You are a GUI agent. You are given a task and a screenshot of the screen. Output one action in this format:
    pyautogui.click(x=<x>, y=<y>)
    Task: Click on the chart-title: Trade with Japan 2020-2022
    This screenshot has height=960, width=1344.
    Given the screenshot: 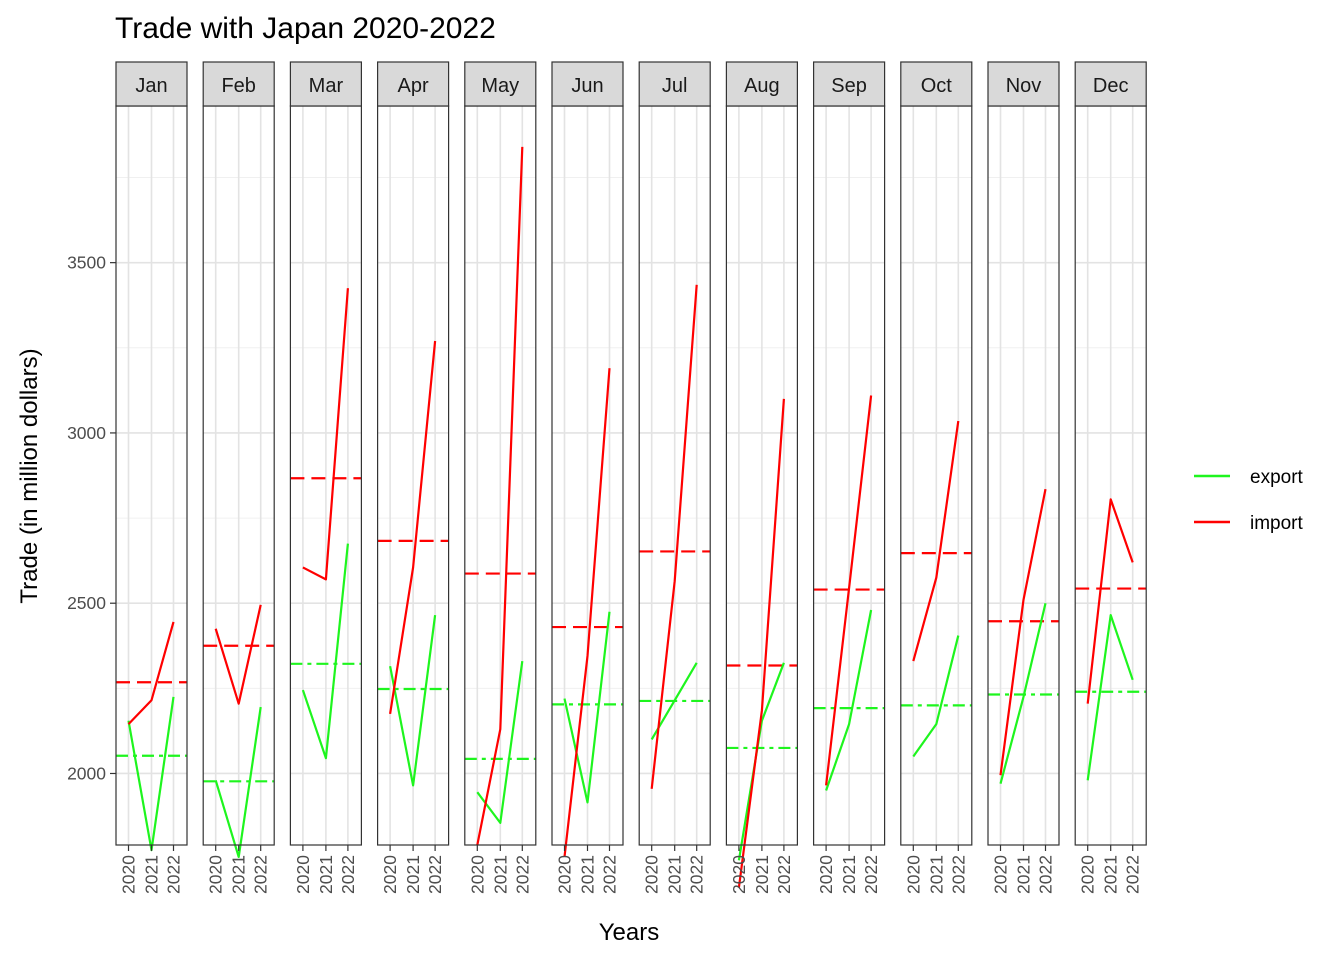 What is the action you would take?
    pyautogui.click(x=305, y=28)
    